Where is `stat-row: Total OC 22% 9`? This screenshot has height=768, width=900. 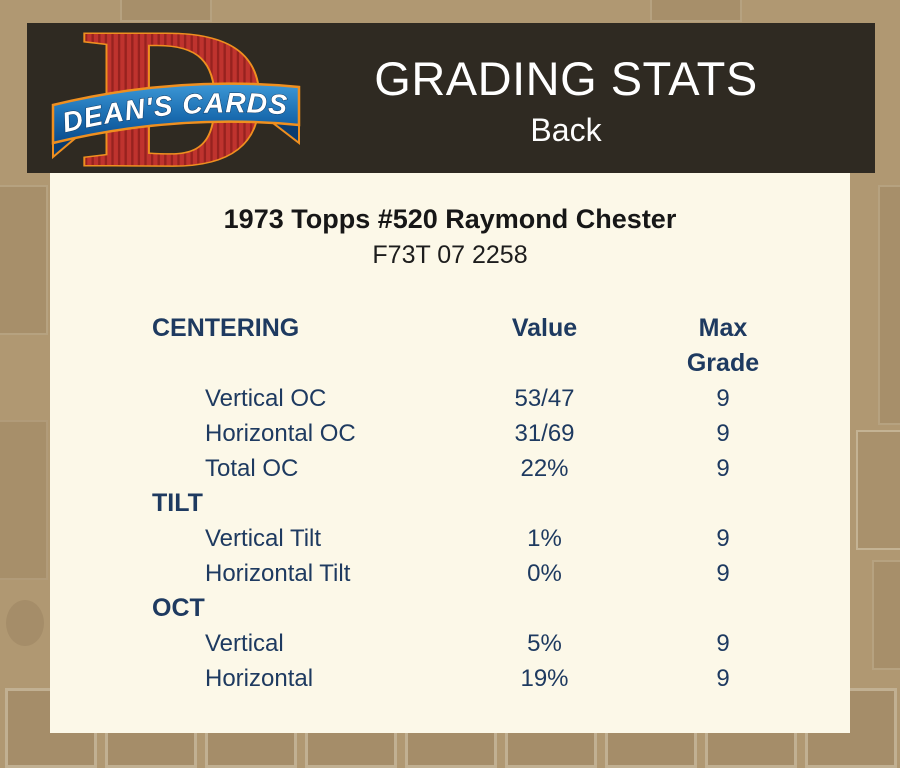
stat-row: Total OC 22% 9 is located at coordinates (468, 468).